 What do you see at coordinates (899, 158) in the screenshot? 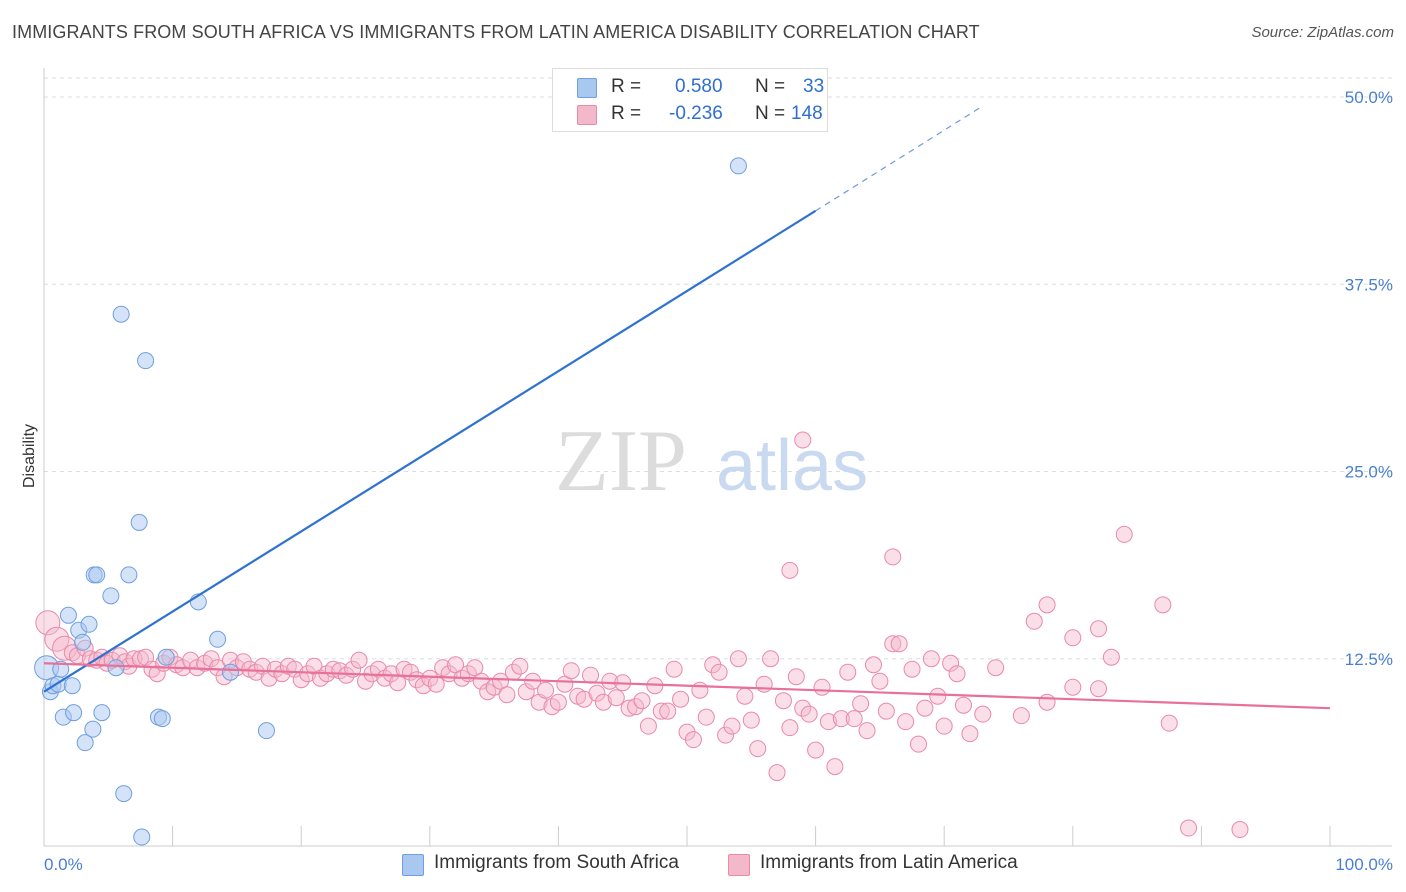
I see `south-africa-trend-extension` at bounding box center [899, 158].